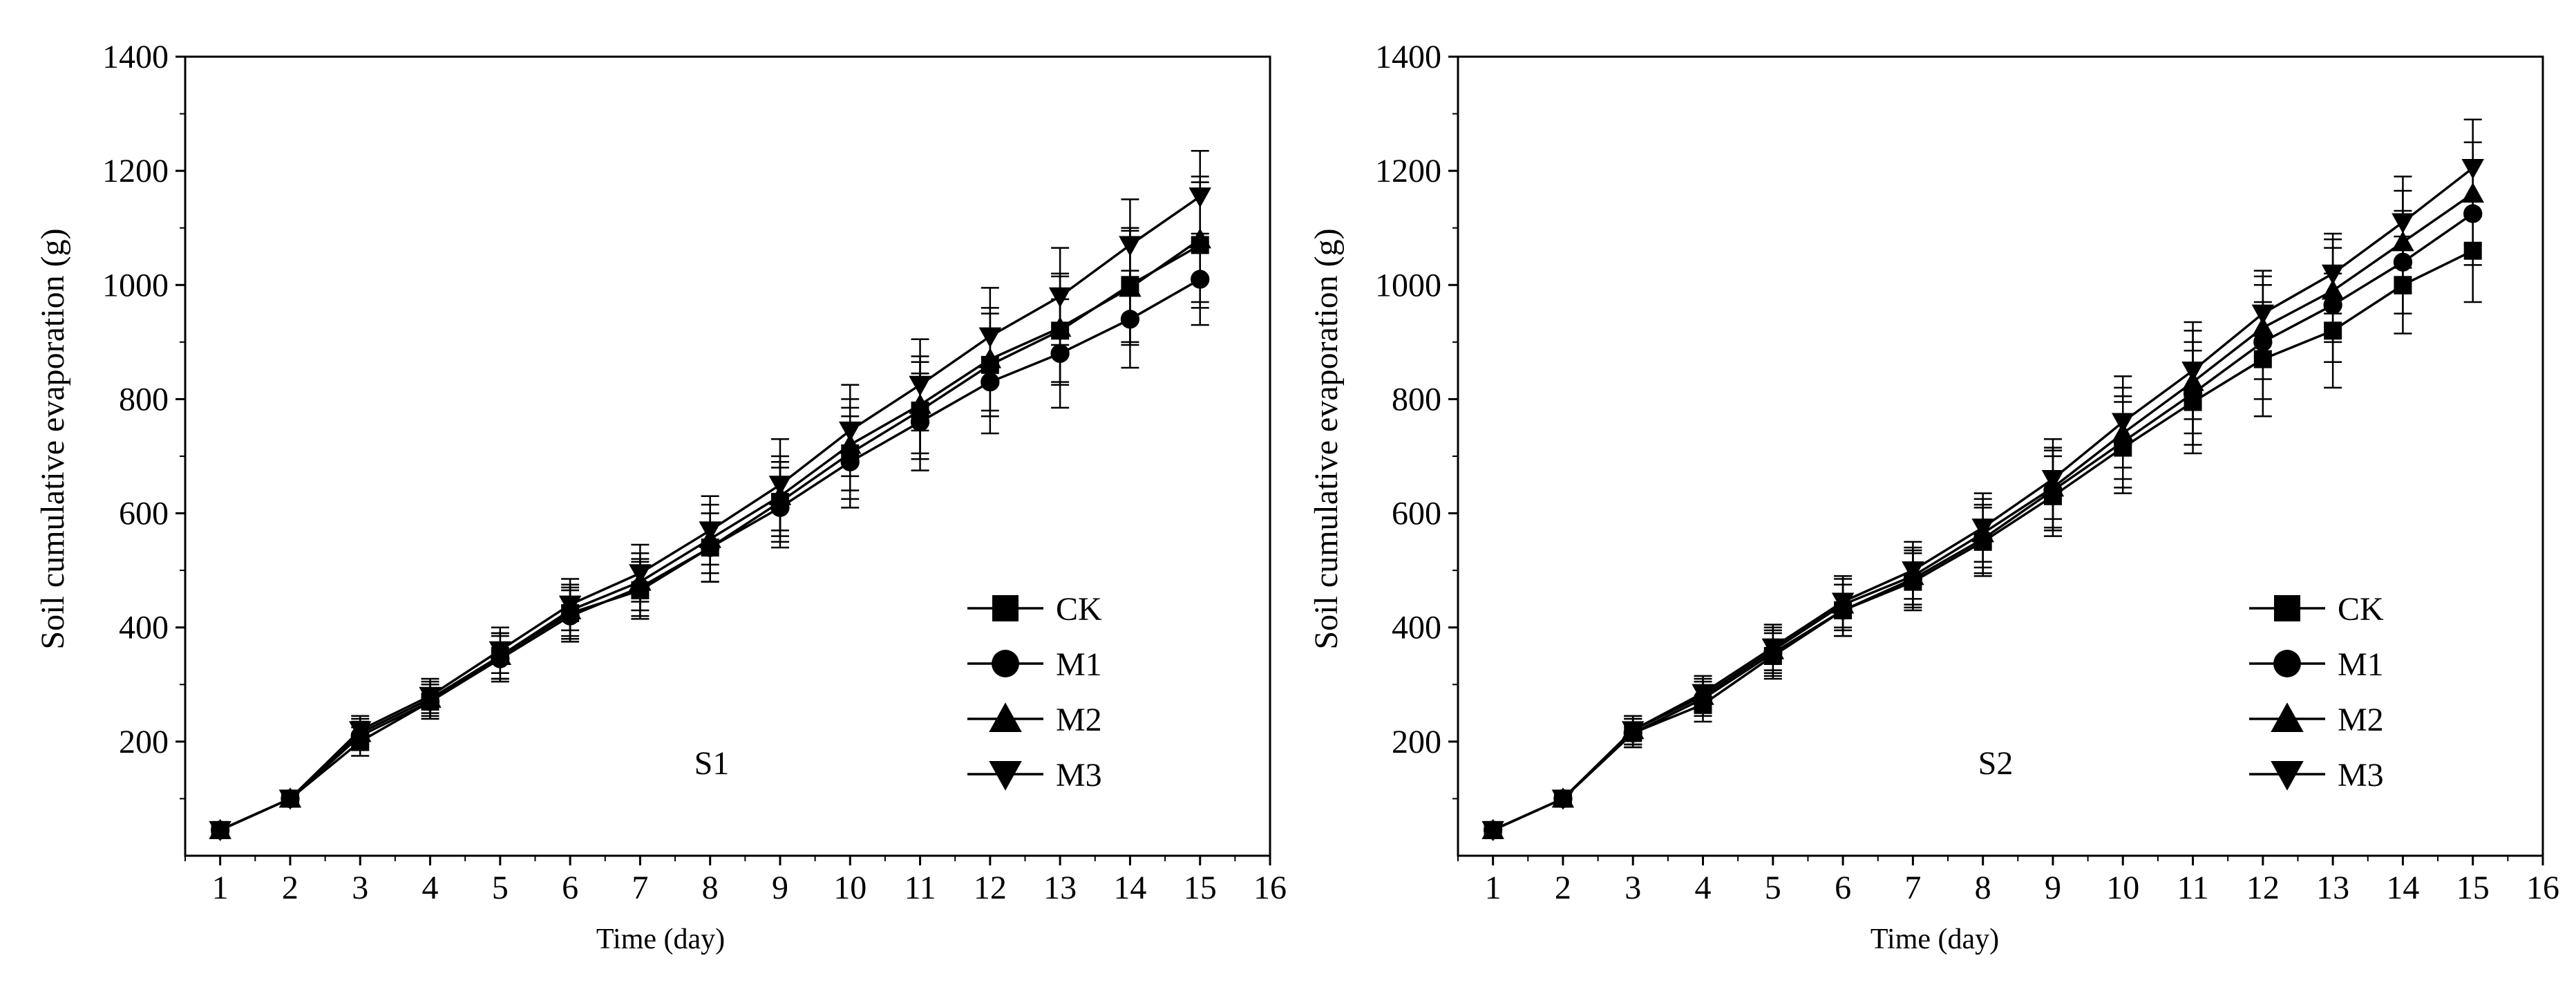  Describe the element at coordinates (712, 764) in the screenshot. I see `panel-label: S1` at that location.